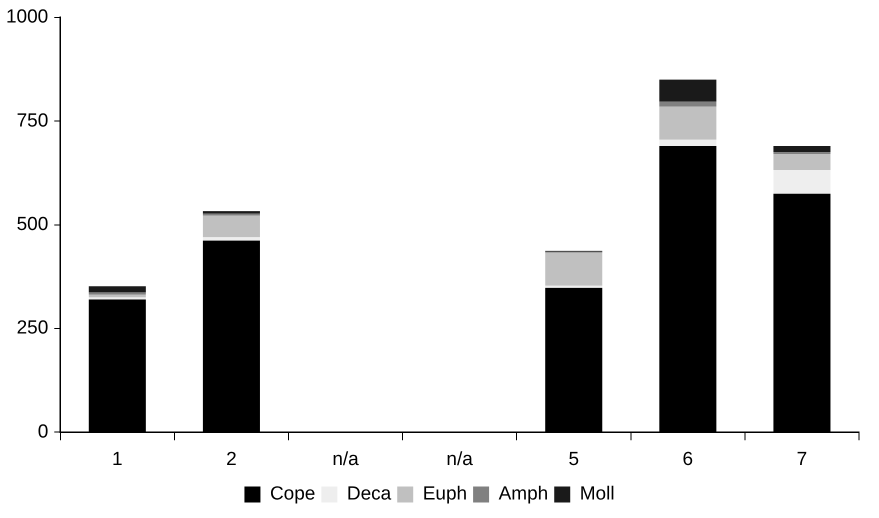  I want to click on x-tick-label: 2, so click(231, 459).